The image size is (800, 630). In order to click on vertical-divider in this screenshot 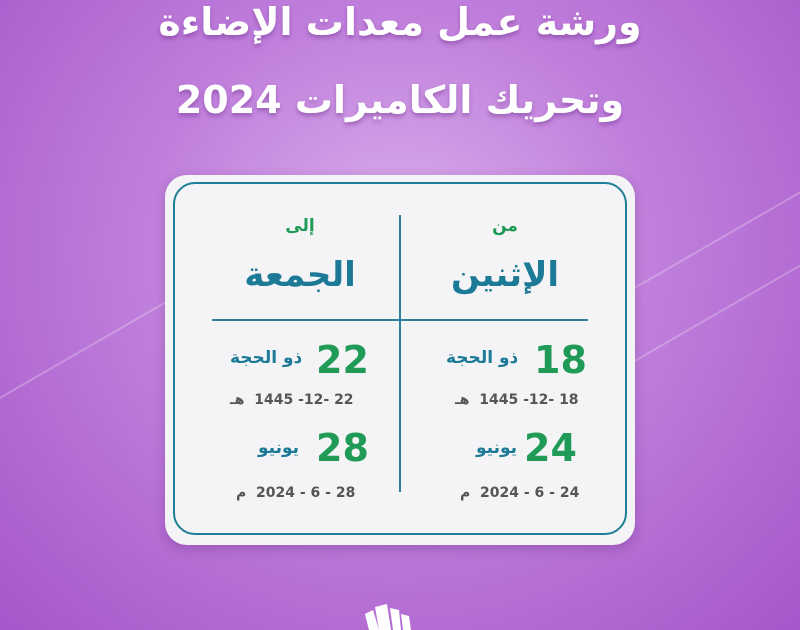, I will do `click(400, 353)`.